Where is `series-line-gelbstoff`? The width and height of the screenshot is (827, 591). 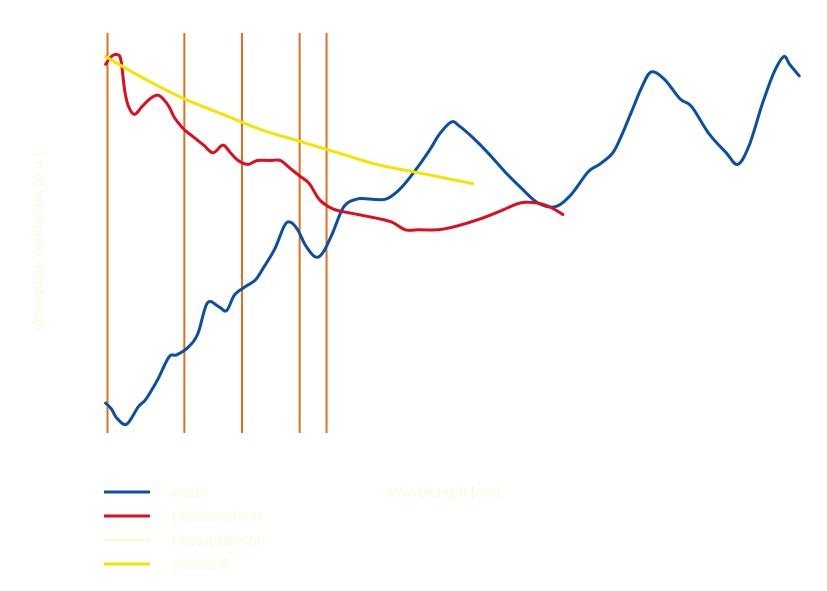 series-line-gelbstoff is located at coordinates (289, 120).